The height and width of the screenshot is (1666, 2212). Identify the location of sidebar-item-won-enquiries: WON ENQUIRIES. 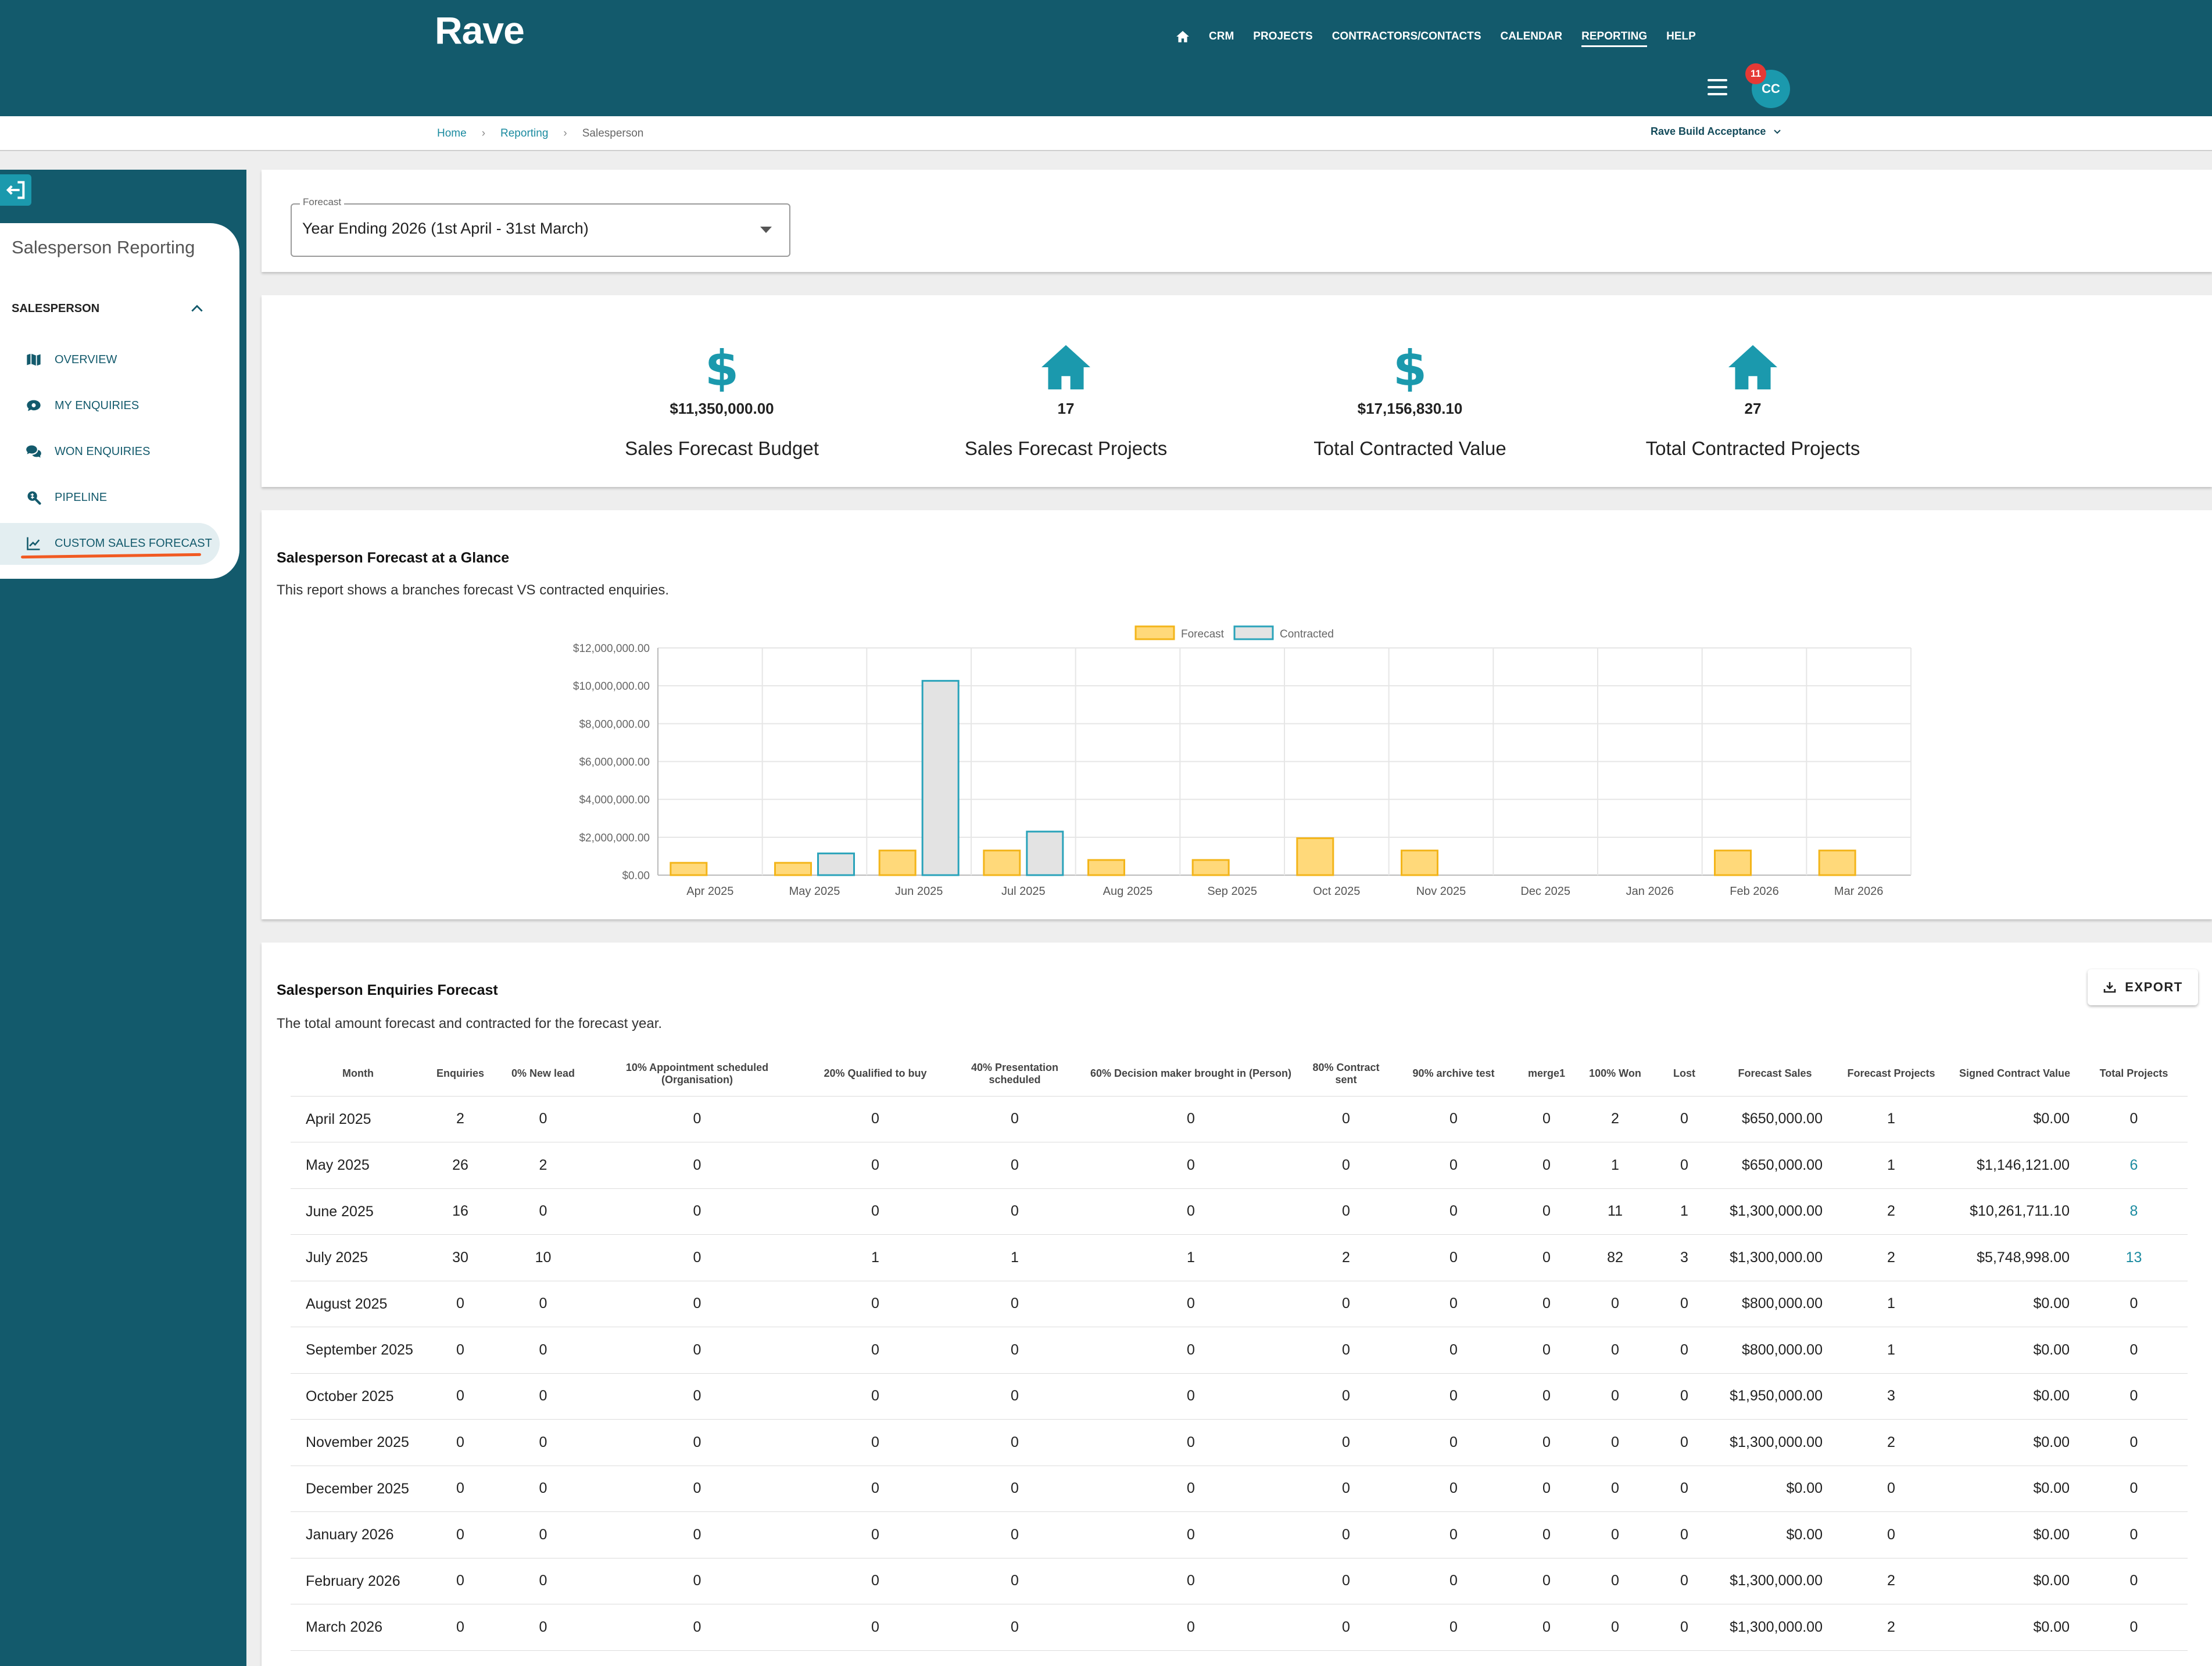
(88, 452).